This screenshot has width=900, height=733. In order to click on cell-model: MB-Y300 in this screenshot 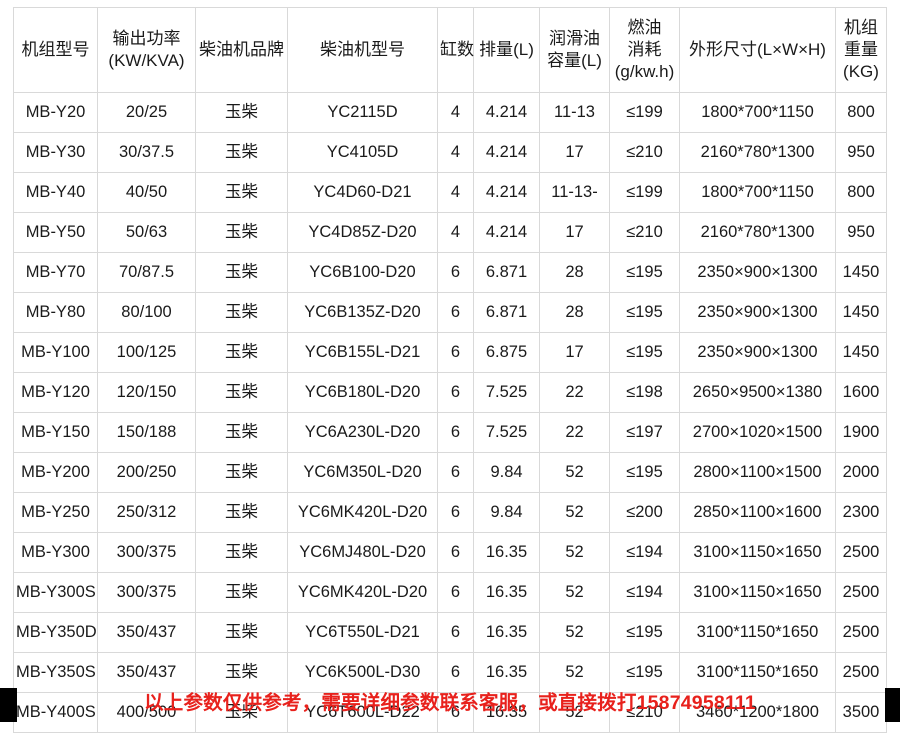, I will do `click(55, 552)`.